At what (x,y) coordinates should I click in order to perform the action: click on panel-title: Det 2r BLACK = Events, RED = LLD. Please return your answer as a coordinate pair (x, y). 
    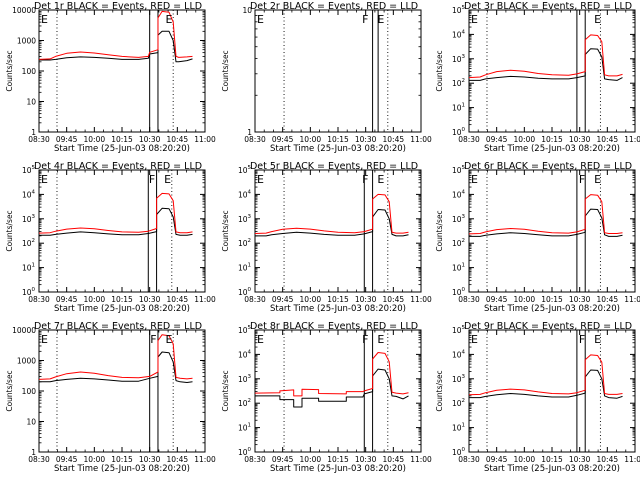
    Looking at the image, I should click on (334, 6).